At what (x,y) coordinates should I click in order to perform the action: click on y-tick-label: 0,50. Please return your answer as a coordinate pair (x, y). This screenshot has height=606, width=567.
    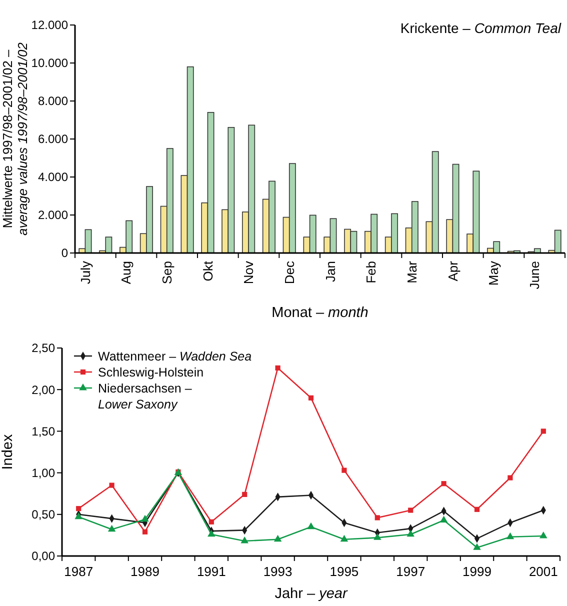
    Looking at the image, I should click on (44, 515).